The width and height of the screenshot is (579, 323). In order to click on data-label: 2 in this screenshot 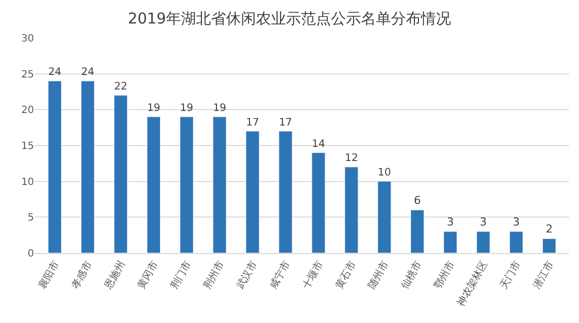, I will do `click(549, 229)`.